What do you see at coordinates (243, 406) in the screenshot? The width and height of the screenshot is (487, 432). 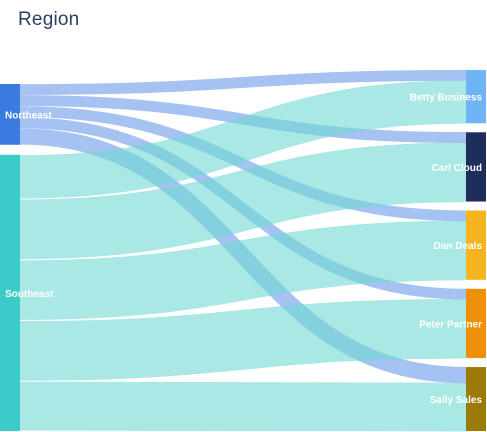 I see `link-southeast-to-sally-sales` at bounding box center [243, 406].